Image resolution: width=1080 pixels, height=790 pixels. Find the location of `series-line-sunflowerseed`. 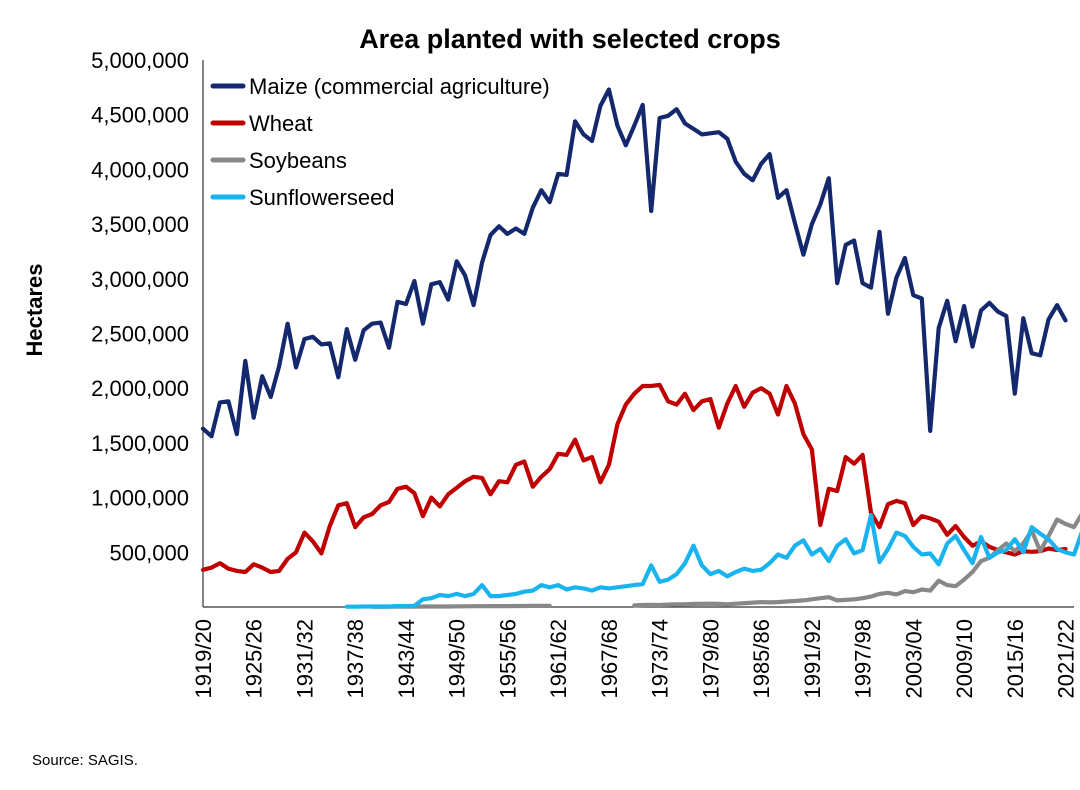

series-line-sunflowerseed is located at coordinates (712, 560).